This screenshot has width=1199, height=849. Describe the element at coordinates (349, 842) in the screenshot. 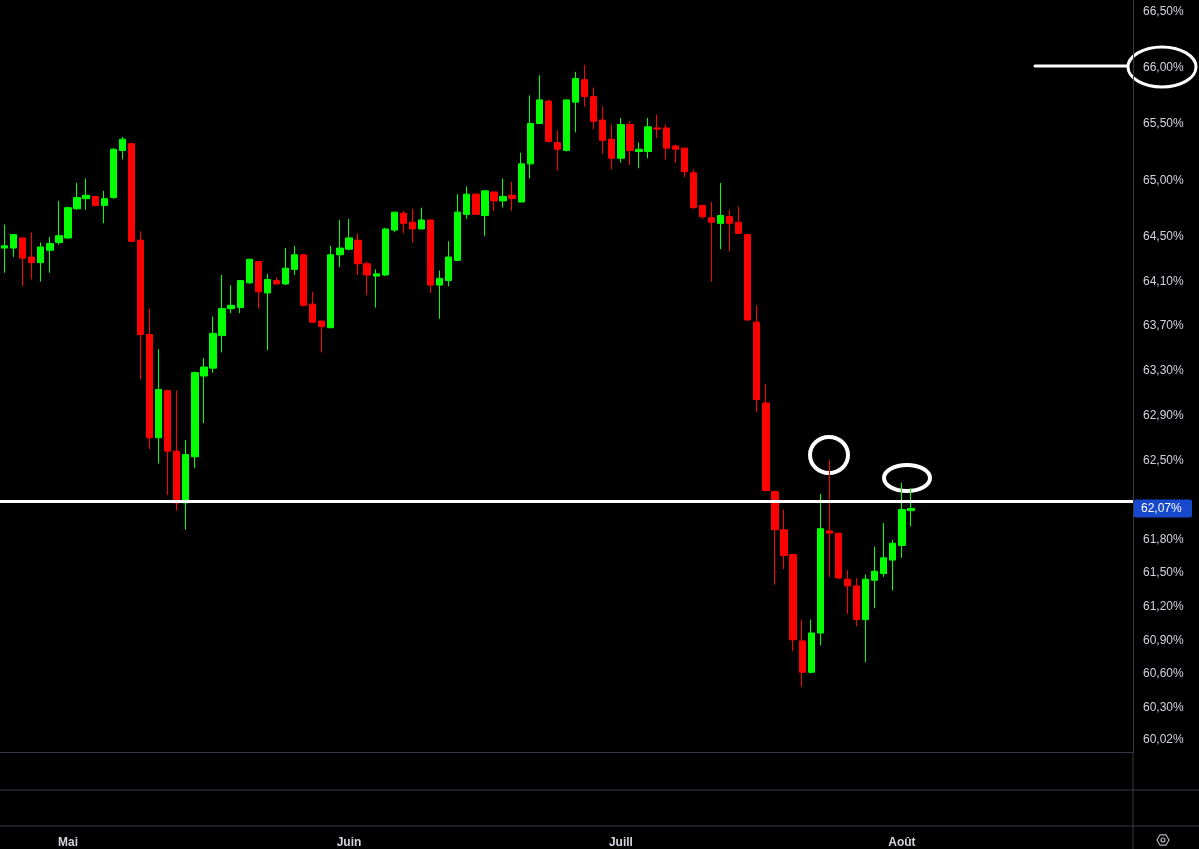

I see `x-tick-label: Juin` at that location.